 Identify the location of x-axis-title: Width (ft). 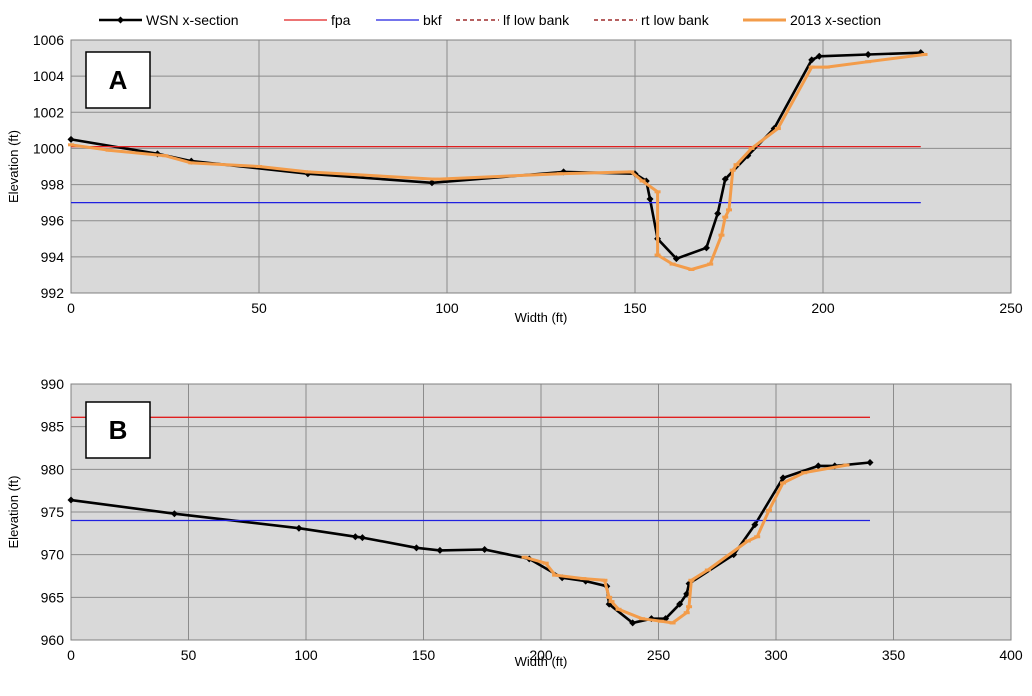
(541, 661).